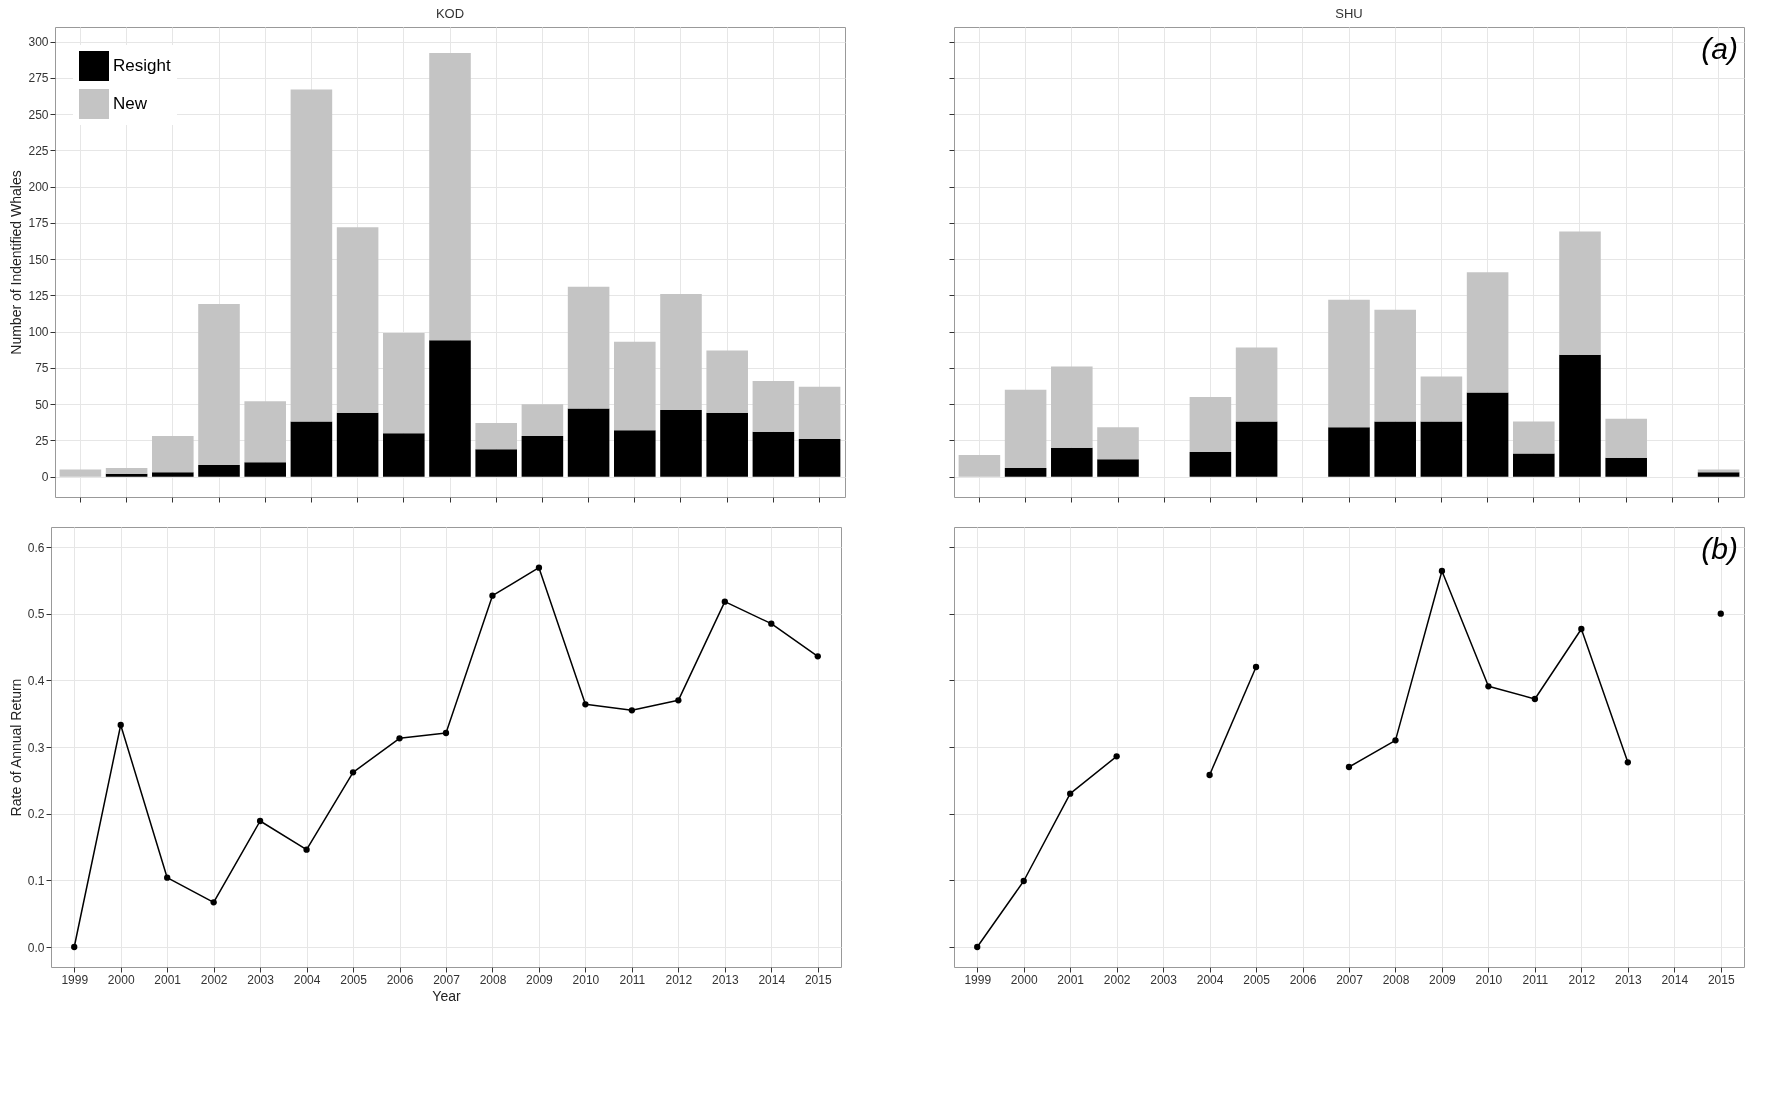 This screenshot has height=1096, width=1777. Describe the element at coordinates (36, 680) in the screenshot. I see `y-tick-label: 0.4` at that location.